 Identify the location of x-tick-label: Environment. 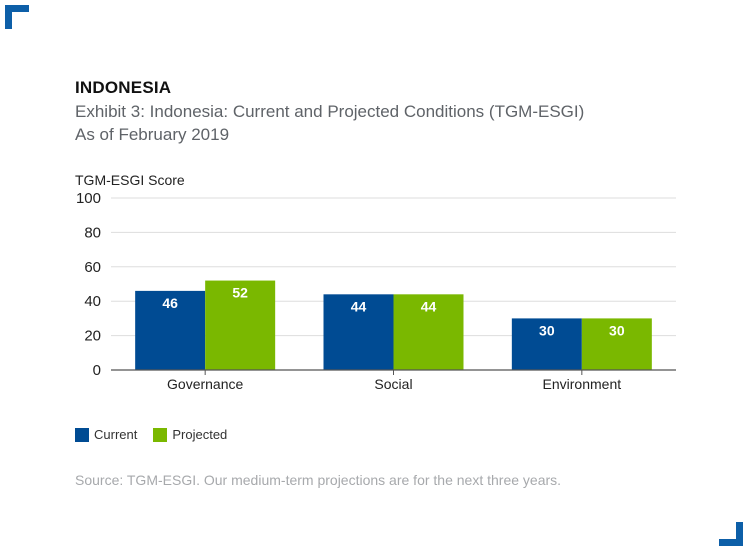
(582, 384).